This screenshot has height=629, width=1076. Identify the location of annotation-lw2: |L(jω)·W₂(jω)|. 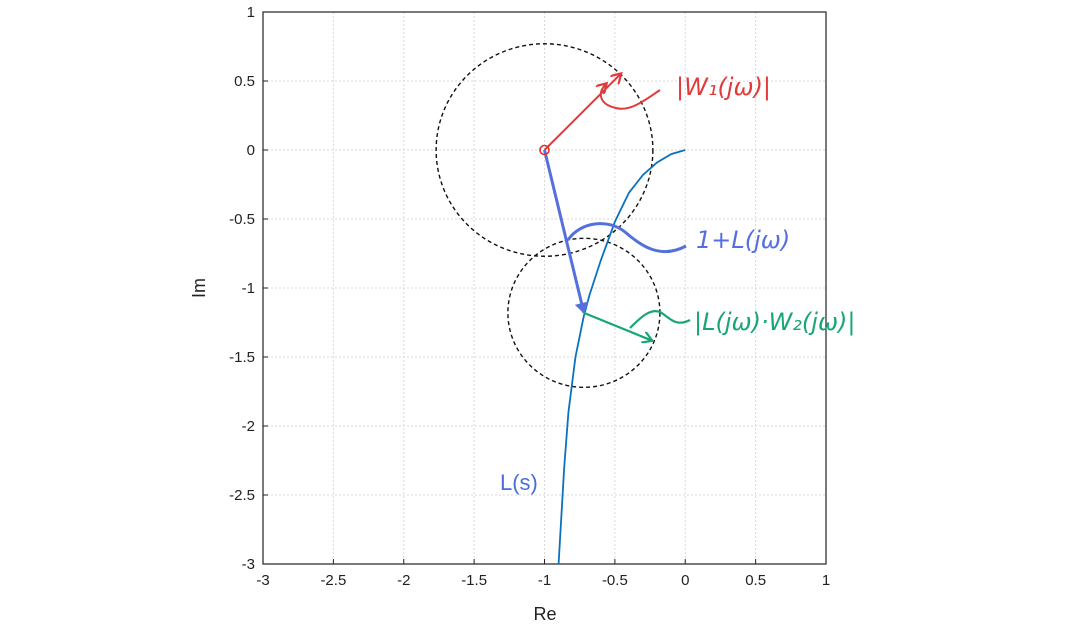
(775, 322).